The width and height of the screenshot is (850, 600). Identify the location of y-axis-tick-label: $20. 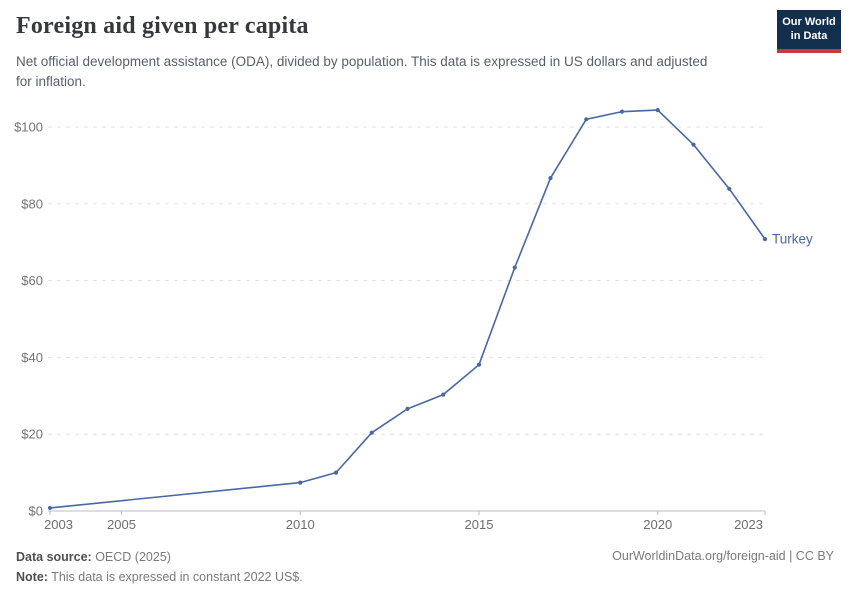
(32, 434).